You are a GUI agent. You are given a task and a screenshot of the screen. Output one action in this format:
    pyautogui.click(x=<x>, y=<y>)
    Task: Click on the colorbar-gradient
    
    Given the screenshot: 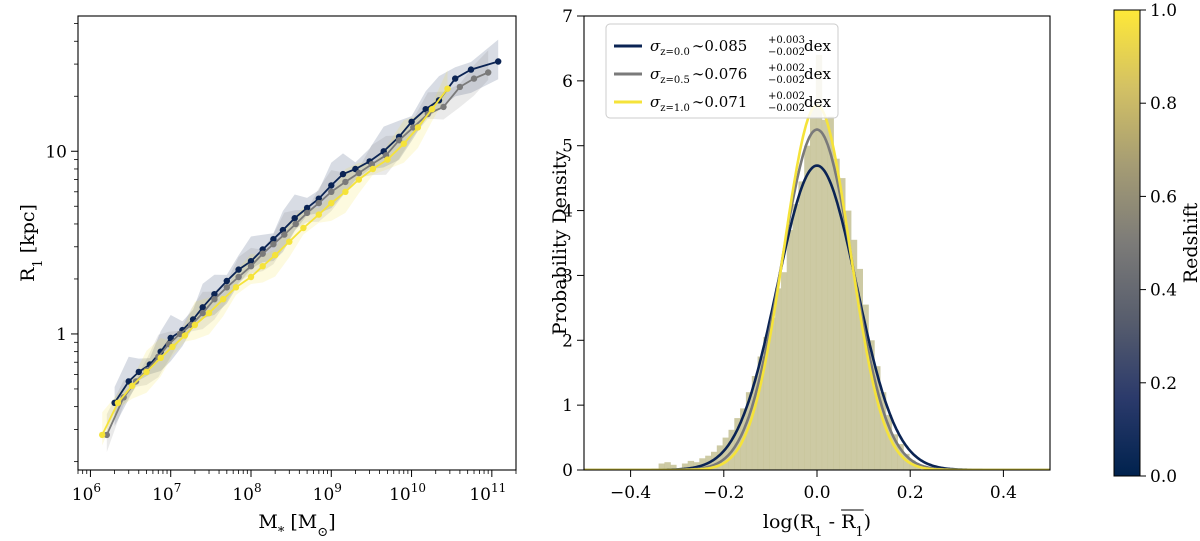 What is the action you would take?
    pyautogui.click(x=1127, y=243)
    